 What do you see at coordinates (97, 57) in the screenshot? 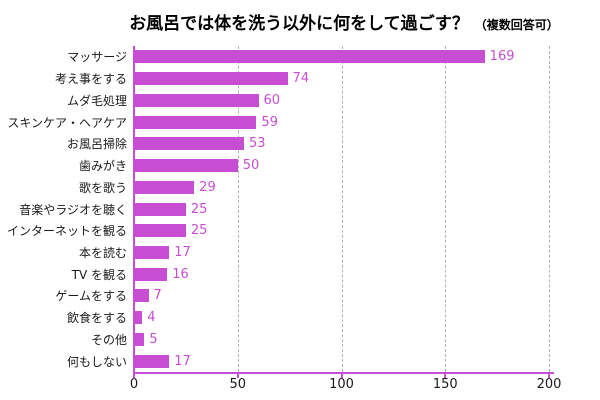
I see `category-label: マッサージ` at bounding box center [97, 57].